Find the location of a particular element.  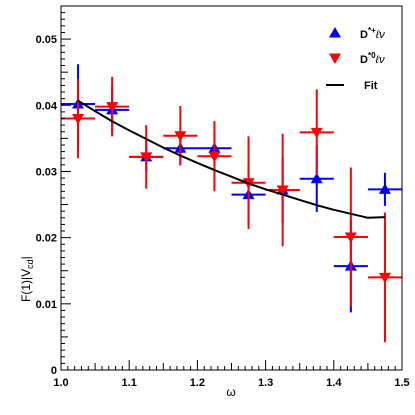

y-tick-label: 0.04 is located at coordinates (47, 106).